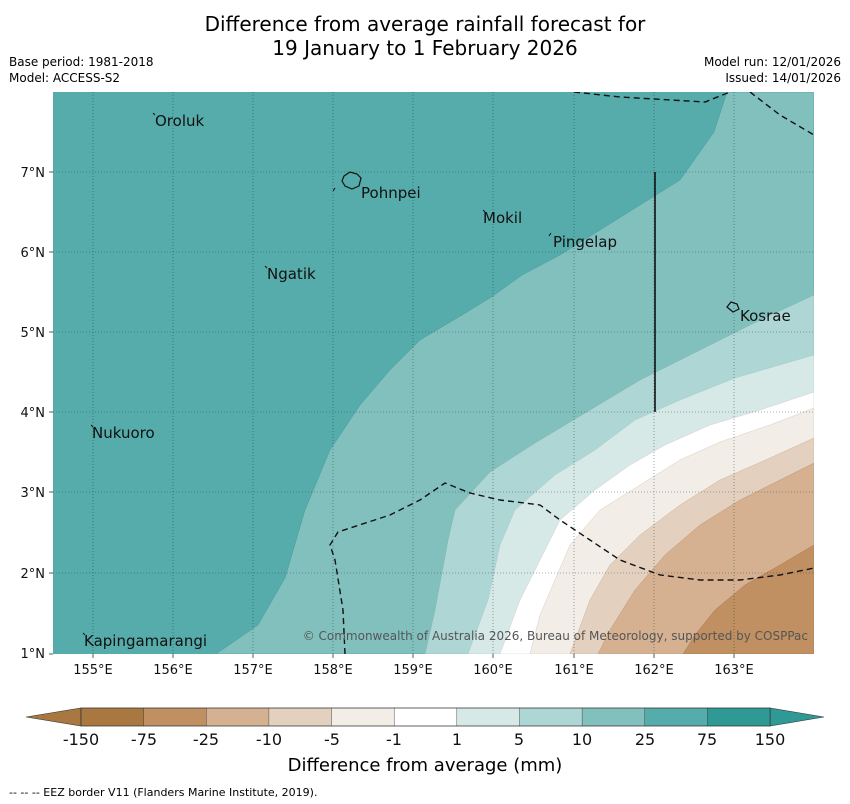  Describe the element at coordinates (574, 670) in the screenshot. I see `lon-label: 161°E` at that location.